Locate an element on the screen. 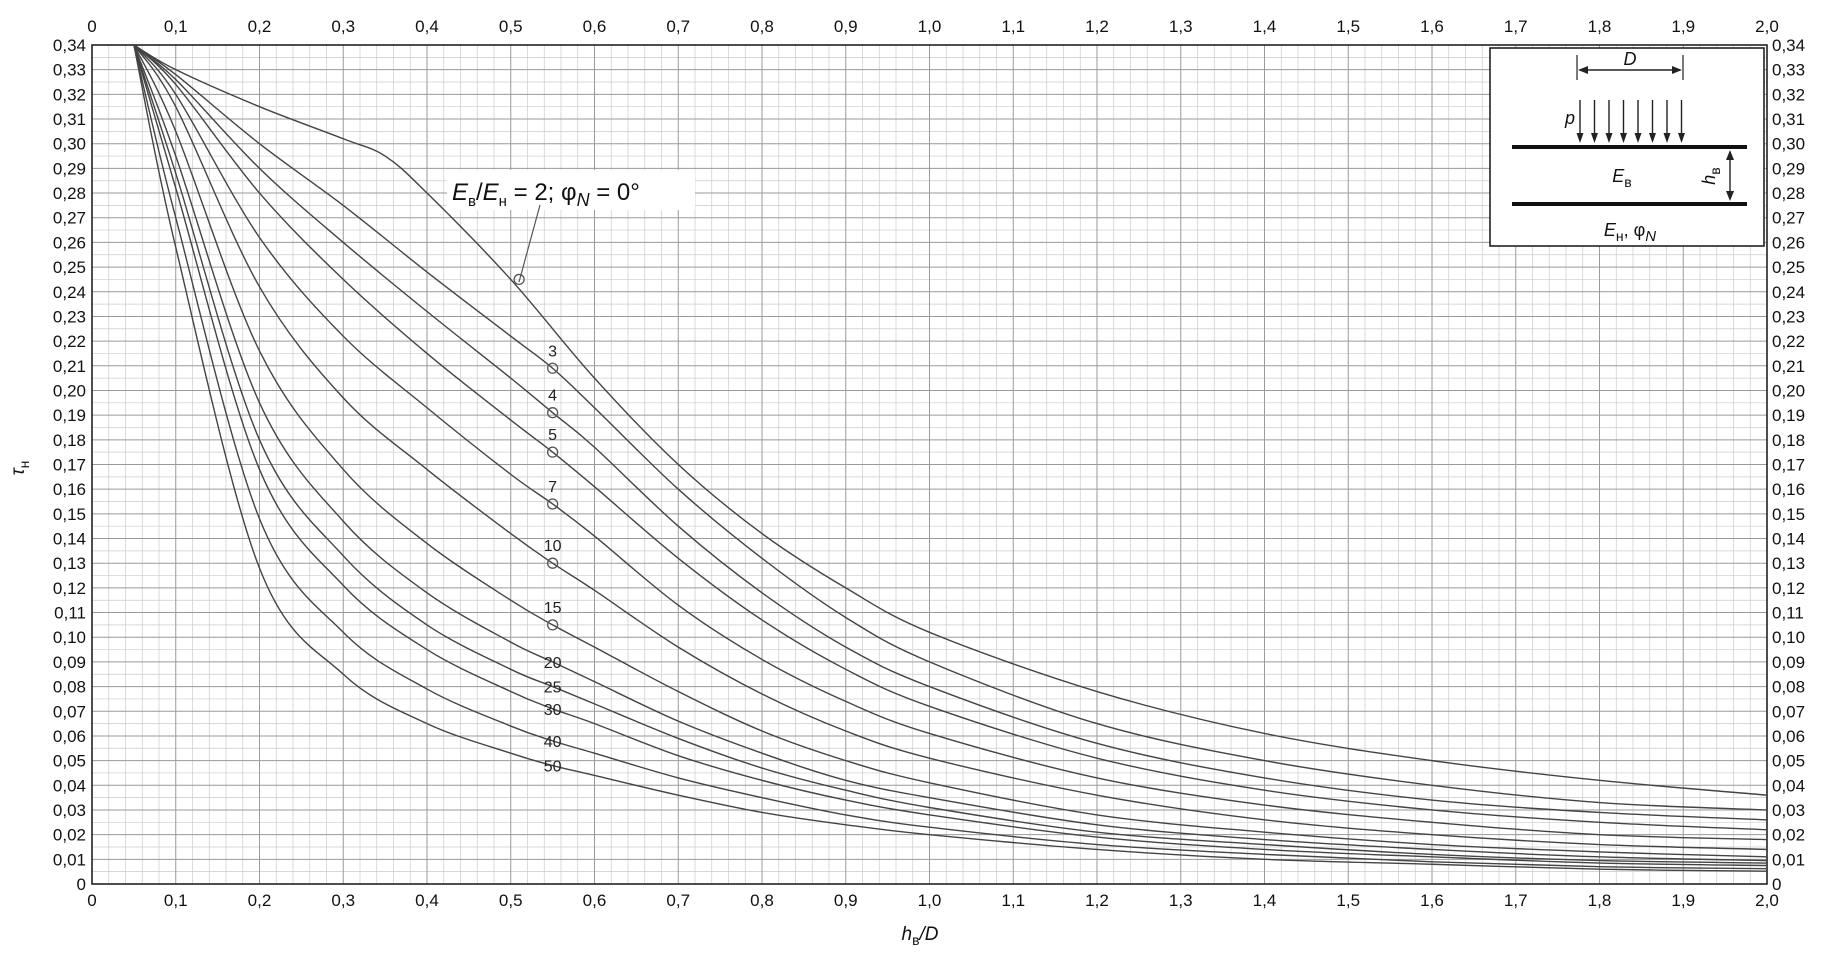  y-tick-label-right: 0,29 is located at coordinates (1788, 168).